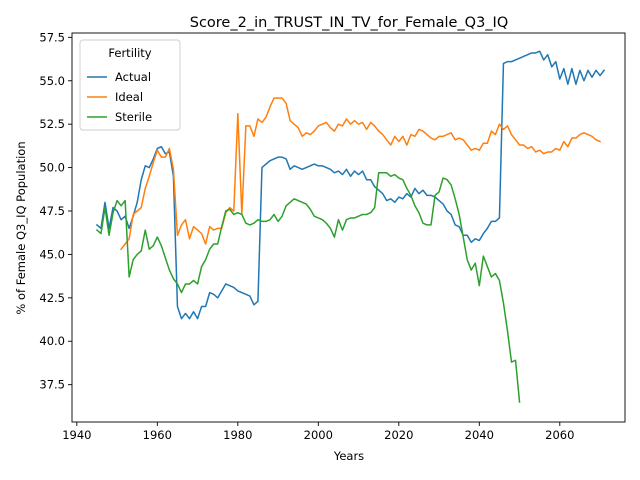  Describe the element at coordinates (52, 124) in the screenshot. I see `y-tick-label: 52.5` at that location.